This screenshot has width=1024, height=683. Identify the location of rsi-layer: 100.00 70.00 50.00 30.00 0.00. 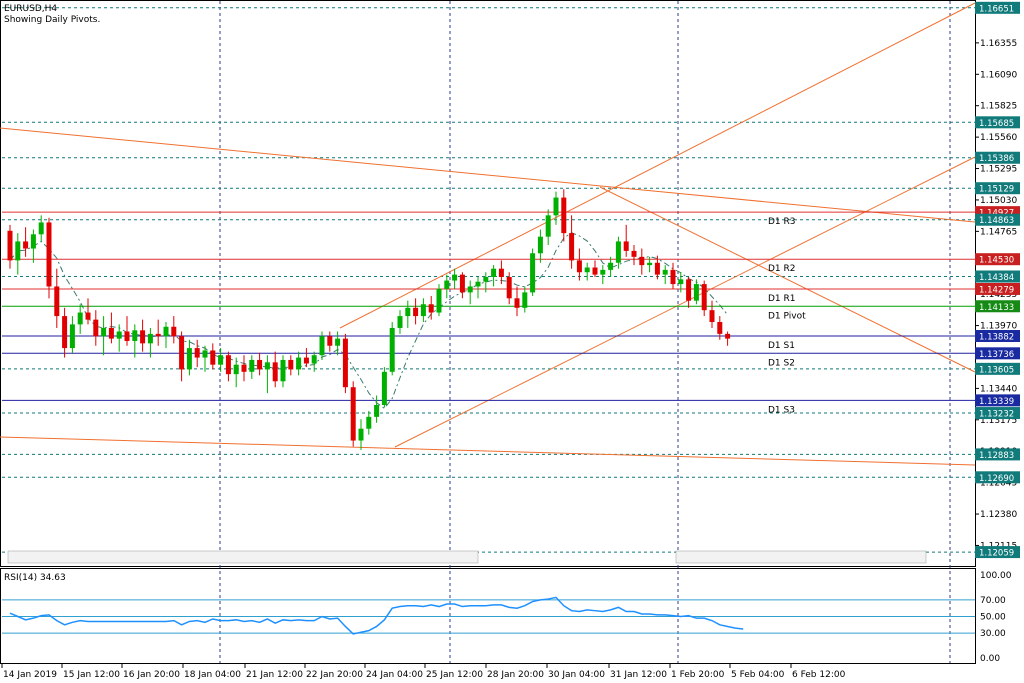
(507, 617).